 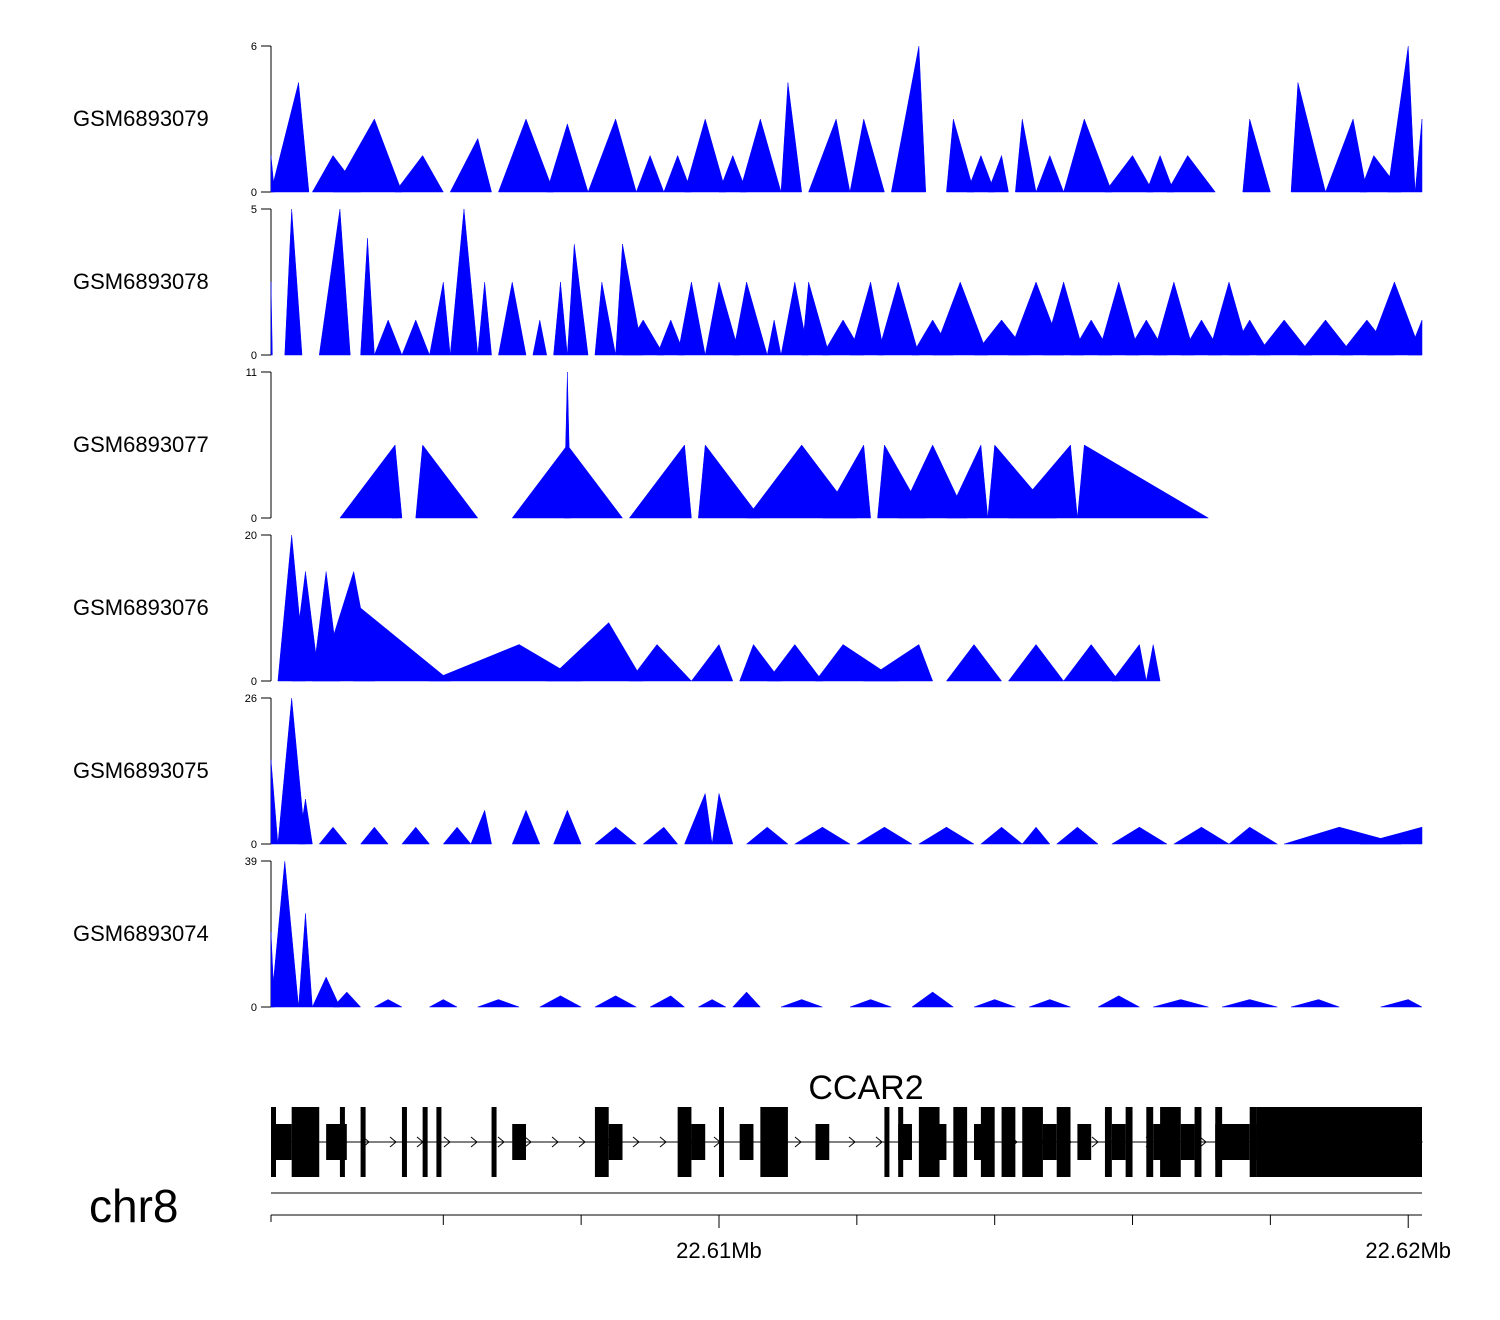 I want to click on track-GSM6893074: GSM6893074 39 0, so click(x=748, y=935).